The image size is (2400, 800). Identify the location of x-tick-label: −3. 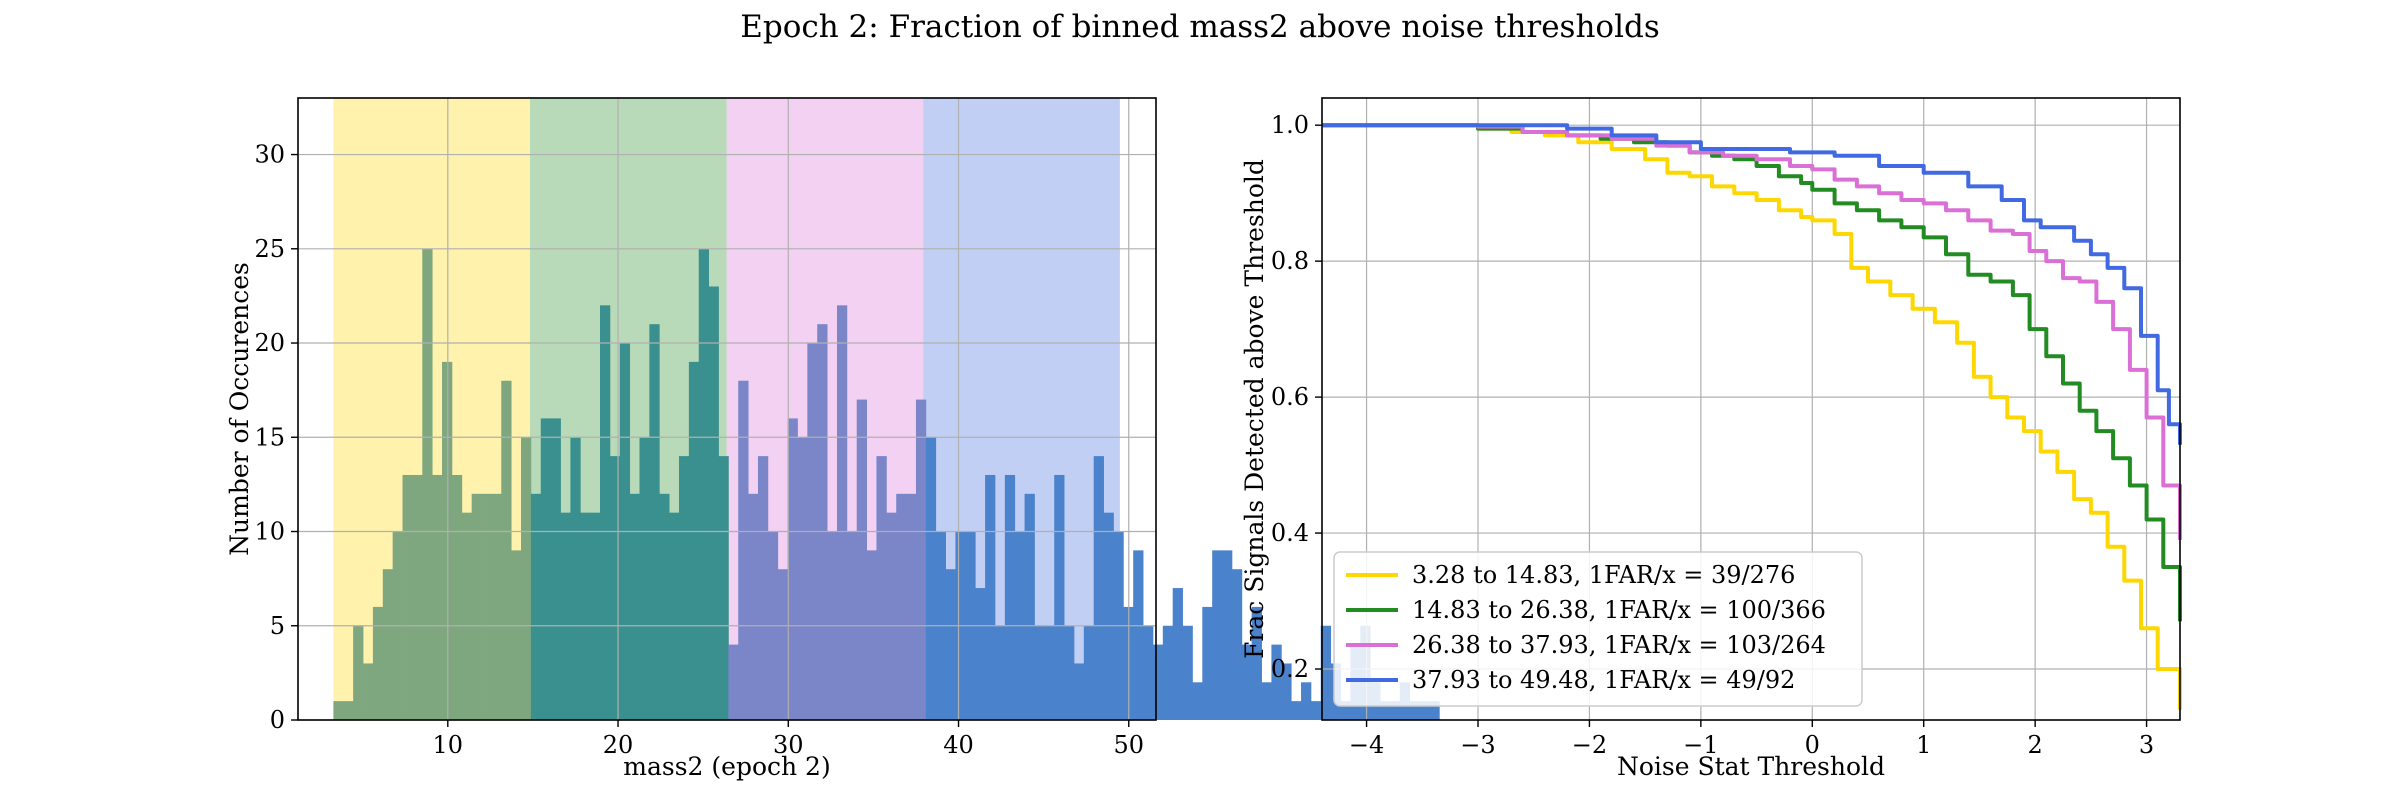
(1477, 745).